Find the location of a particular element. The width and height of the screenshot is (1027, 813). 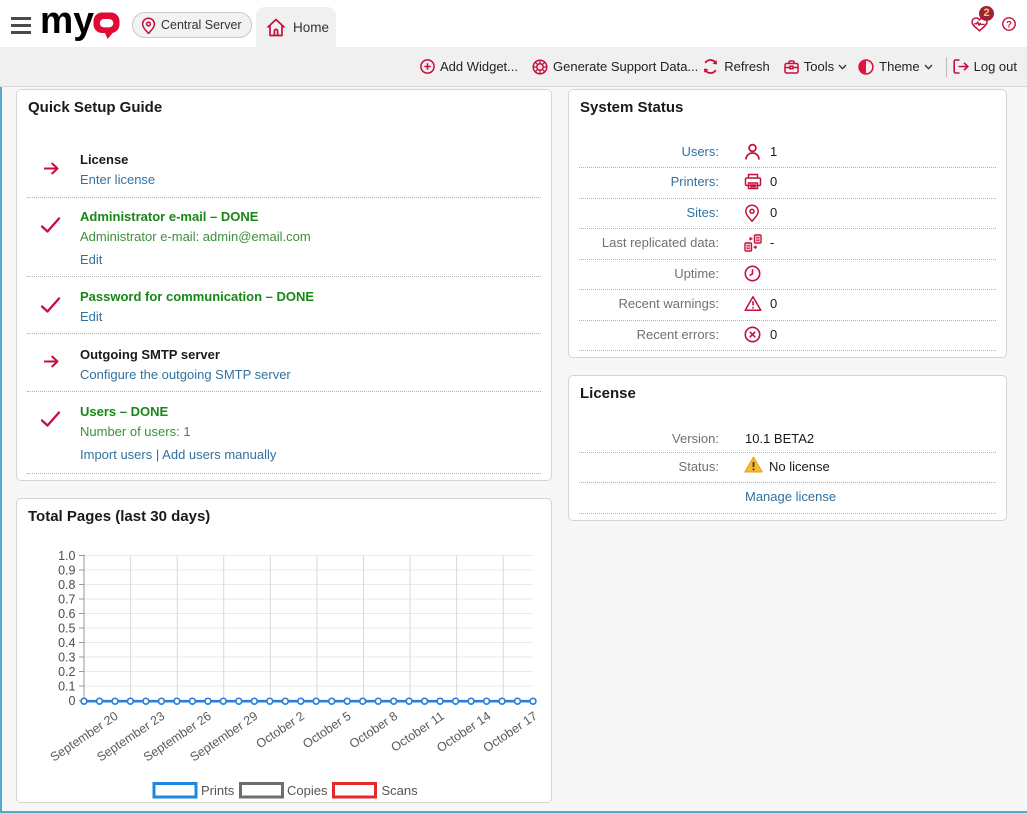

svg-text: 1.0 is located at coordinates (66, 556).